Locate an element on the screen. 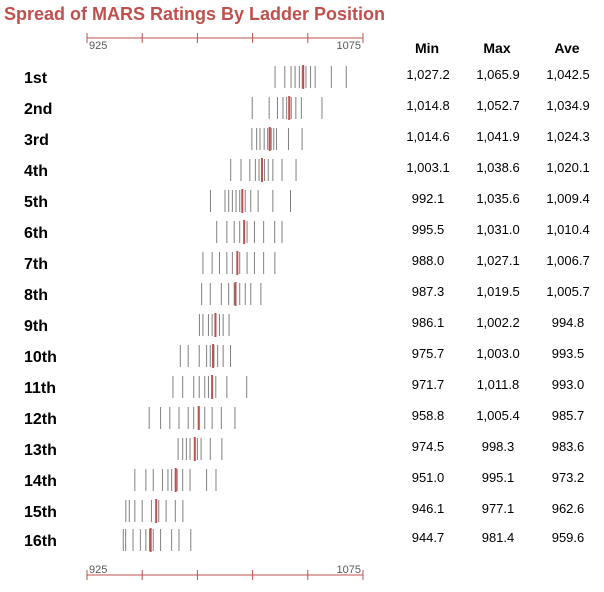 The image size is (604, 592). cell-max: 1,065.9 is located at coordinates (498, 74).